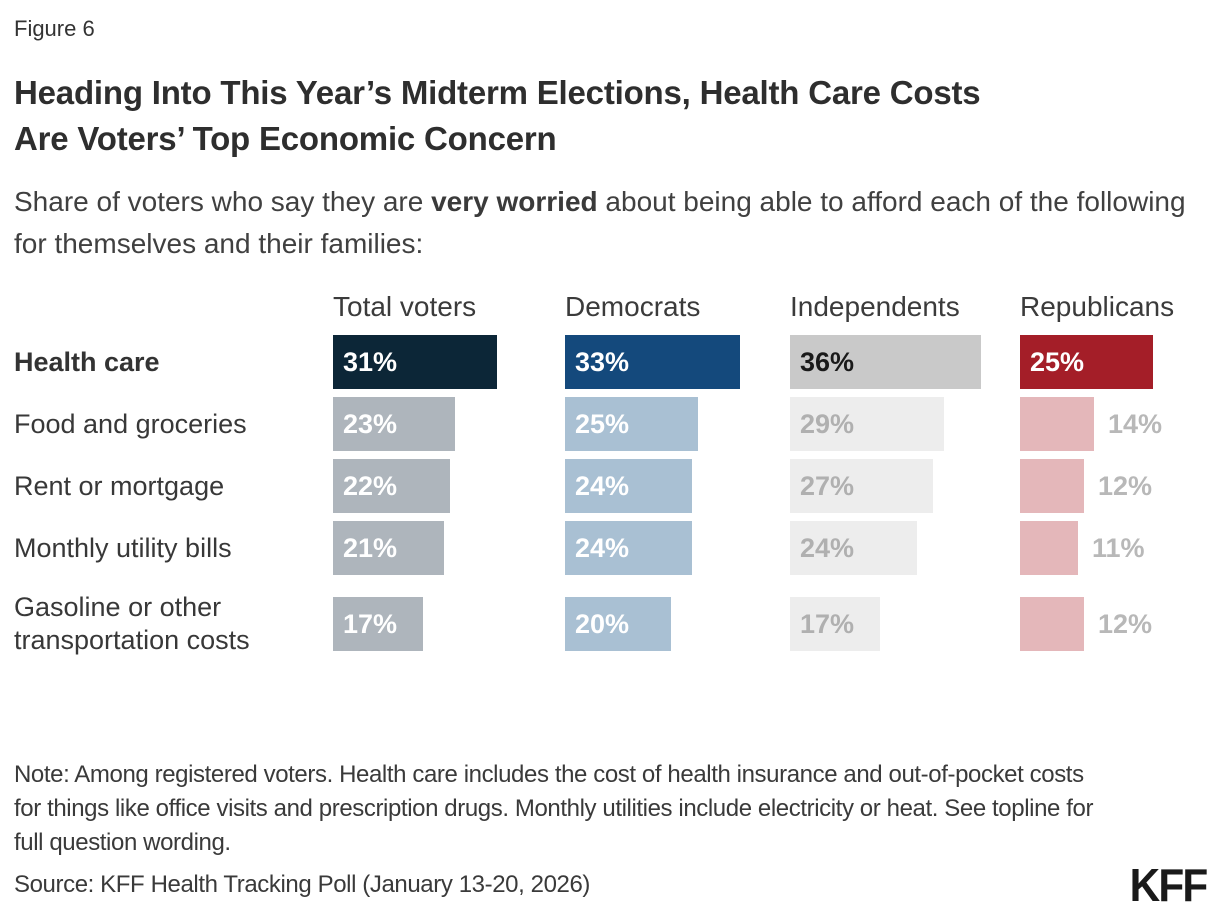 This screenshot has height=910, width=1220. I want to click on chart-title-line2: Are Voters’ Top Economic Concern, so click(285, 138).